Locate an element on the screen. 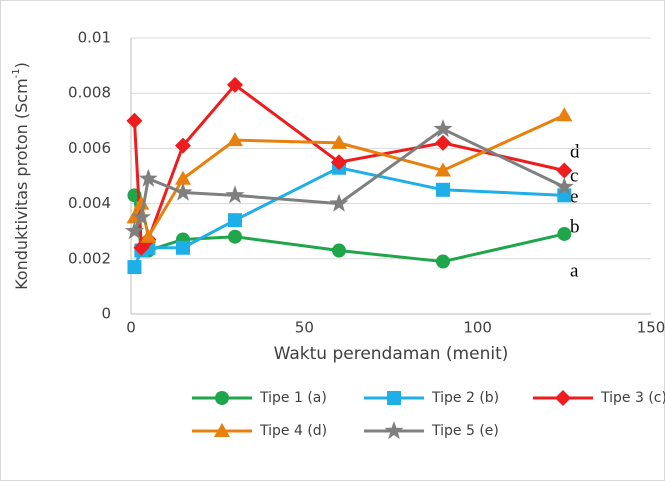 The width and height of the screenshot is (665, 481). legend-label: Tipe 4 (d) is located at coordinates (293, 431).